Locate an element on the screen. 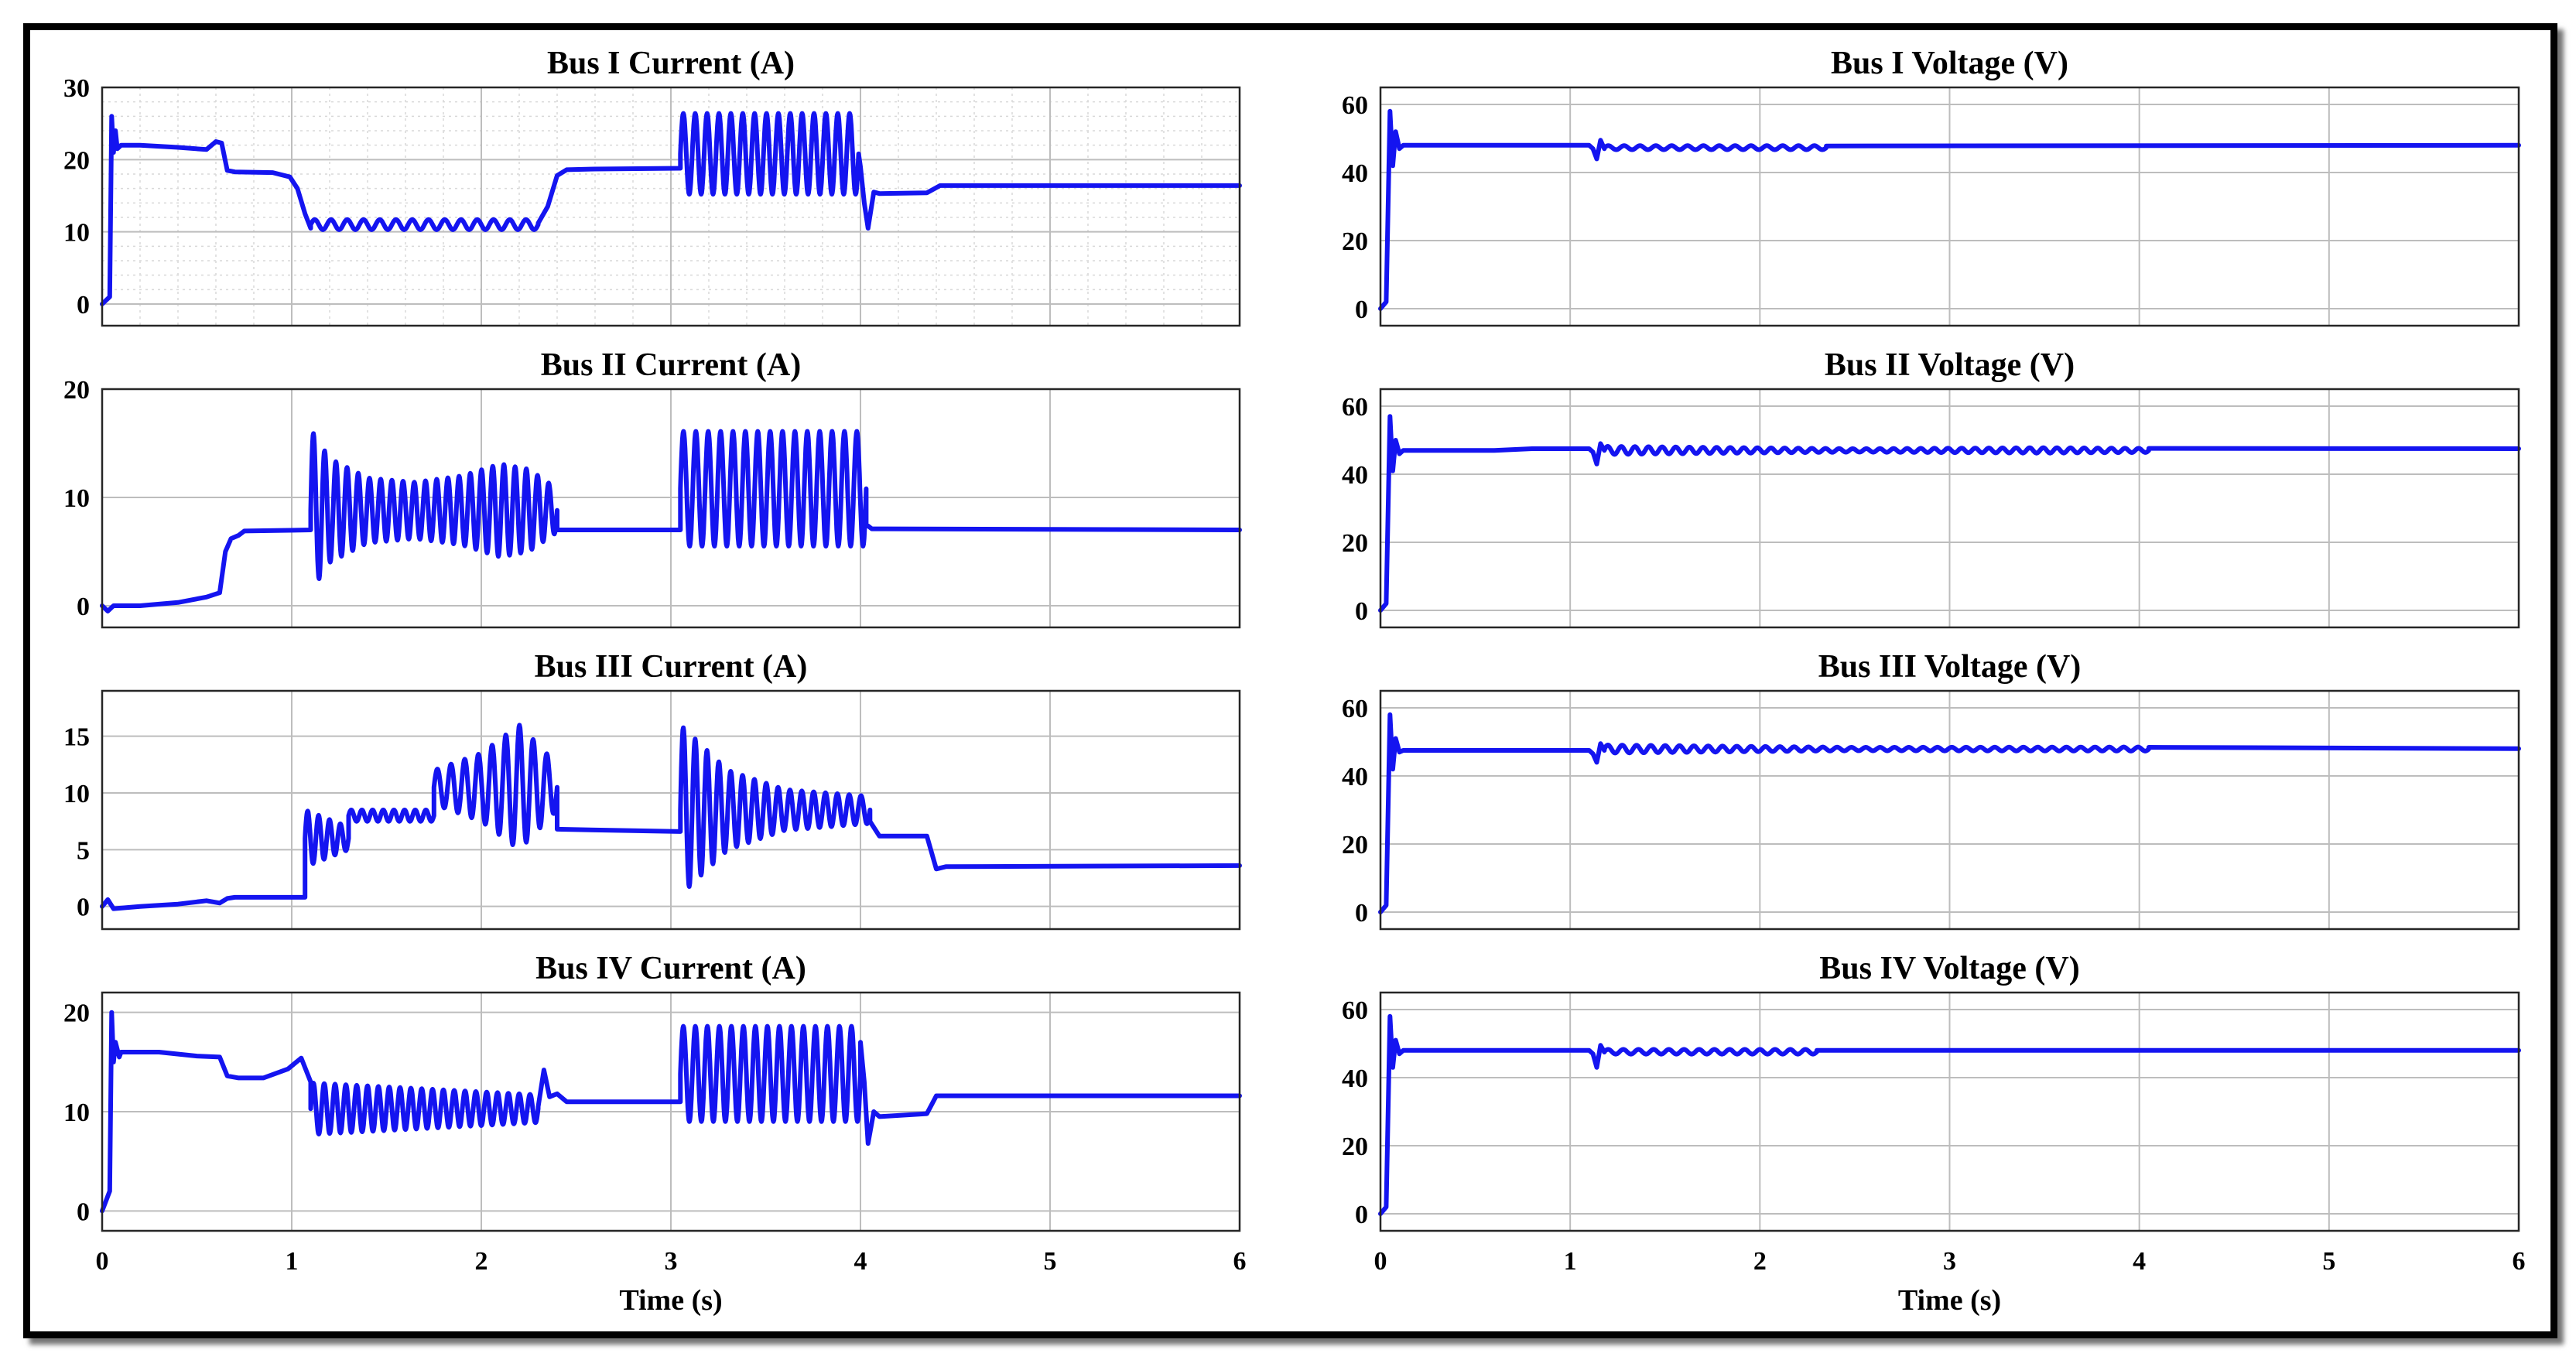 The height and width of the screenshot is (1360, 2576). bus1-current-series-line is located at coordinates (671, 209).